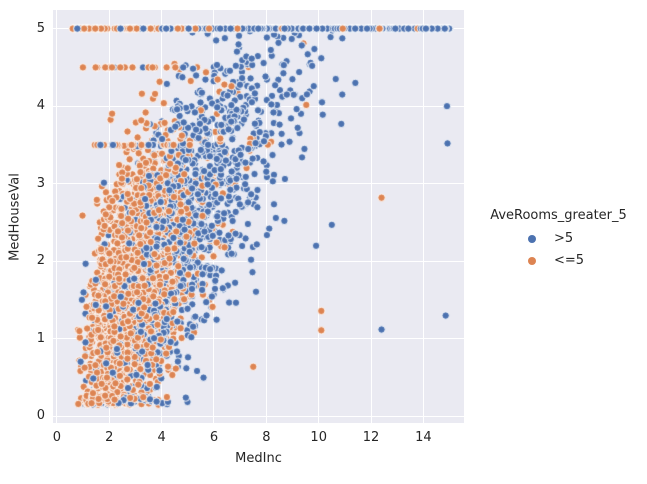 This screenshot has height=484, width=647. I want to click on legend-title: AveRooms_greater_5, so click(558, 215).